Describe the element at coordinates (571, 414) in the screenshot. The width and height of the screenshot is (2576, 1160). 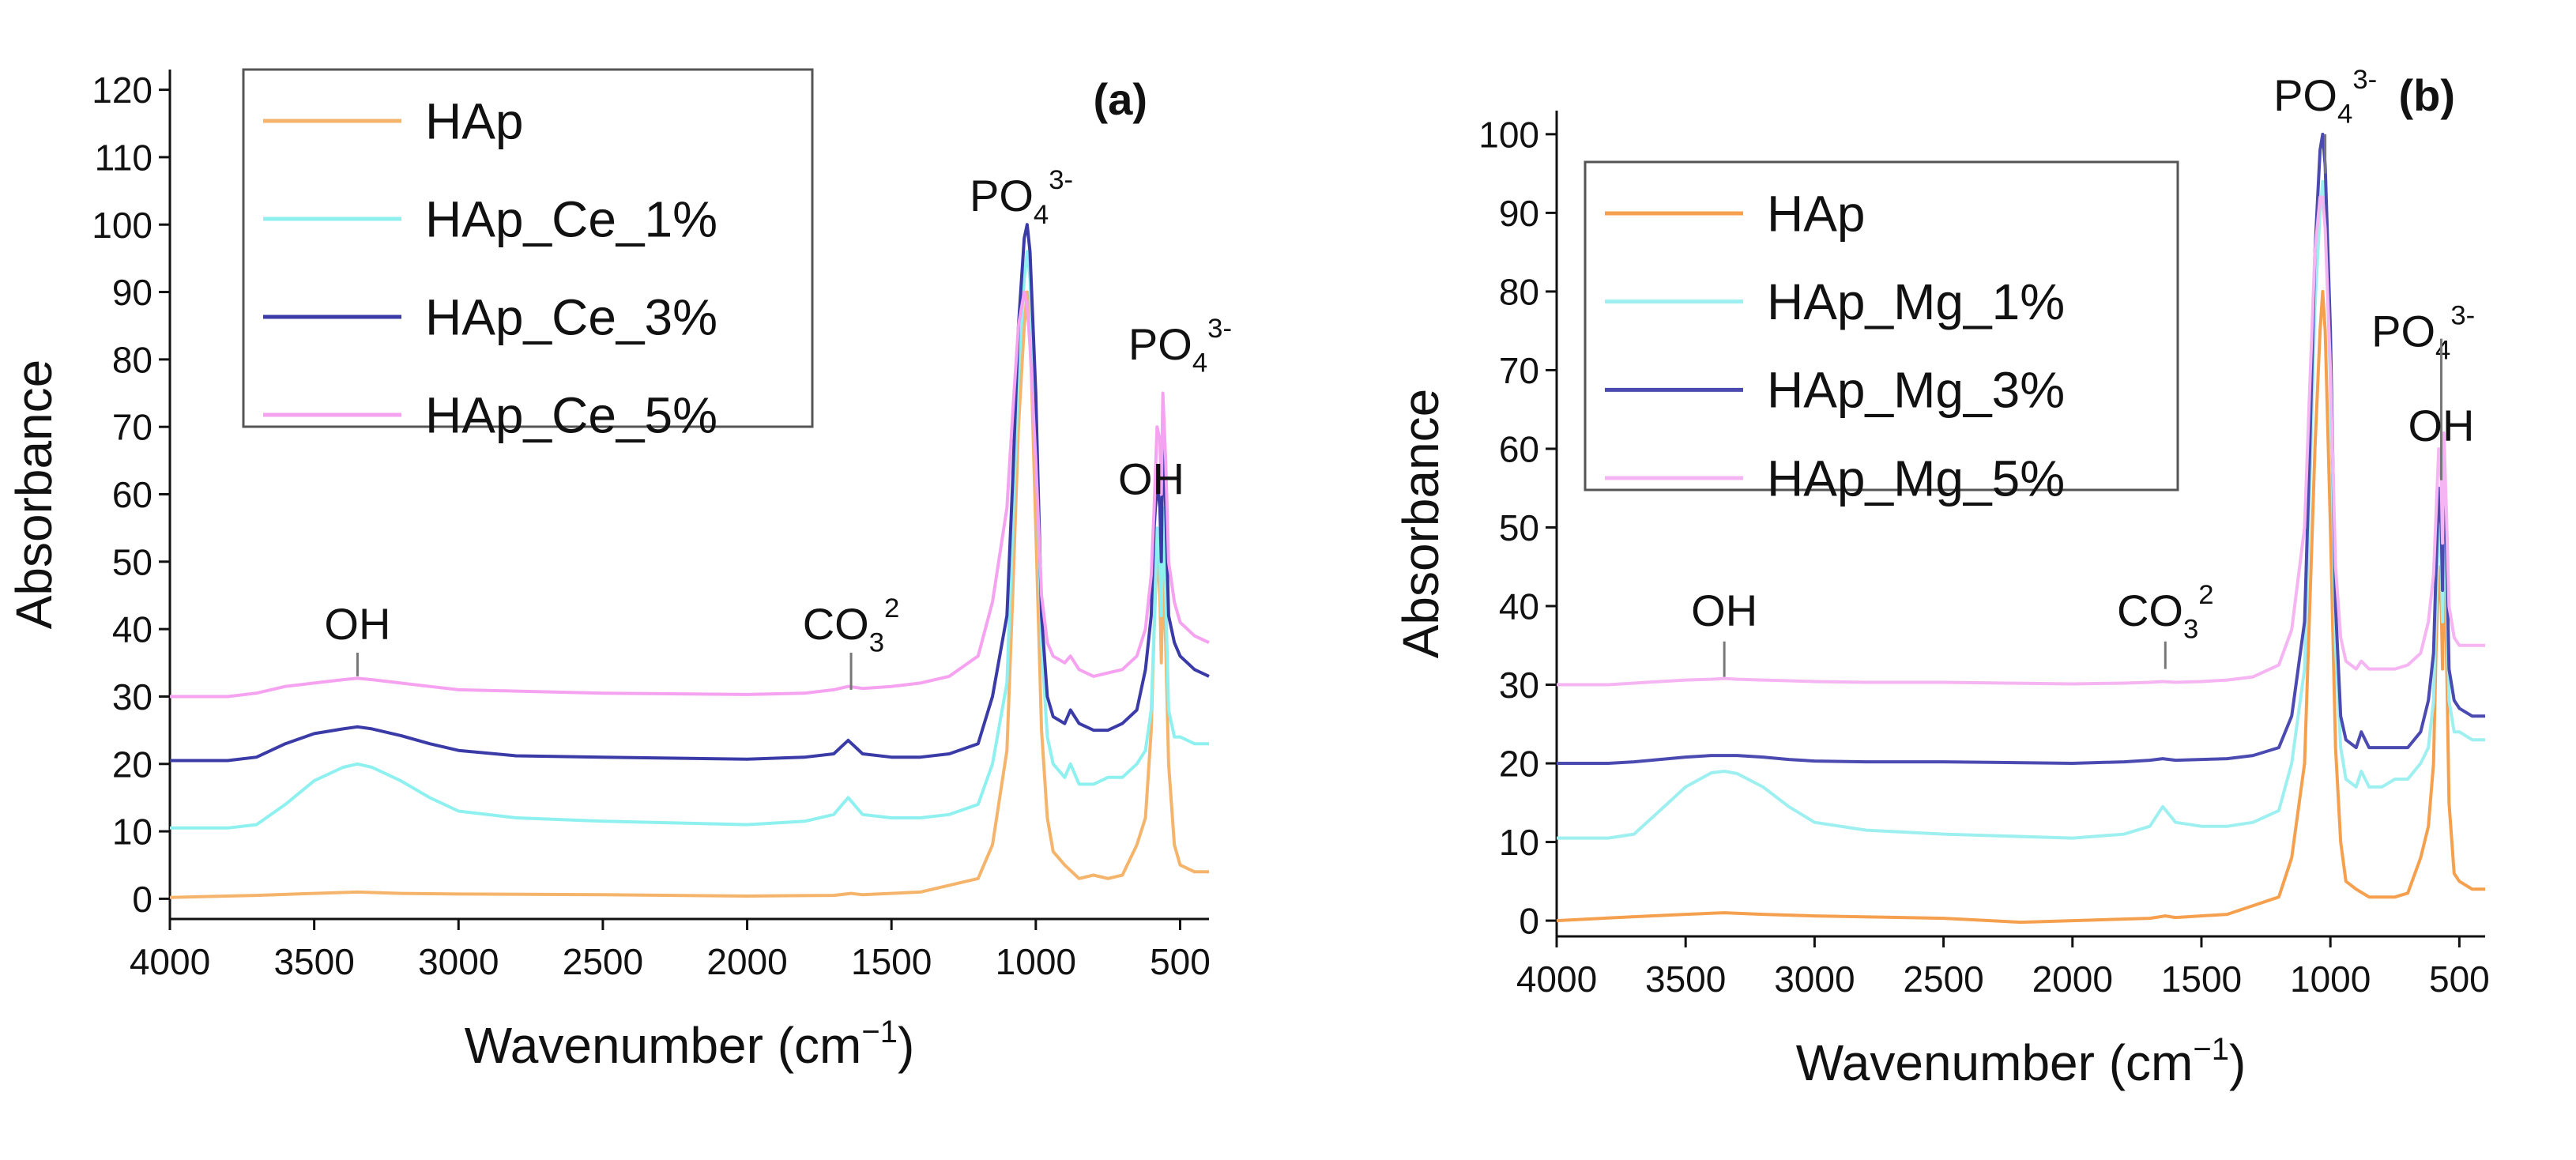
I see `legend-label-3: HAp_Ce_5%` at that location.